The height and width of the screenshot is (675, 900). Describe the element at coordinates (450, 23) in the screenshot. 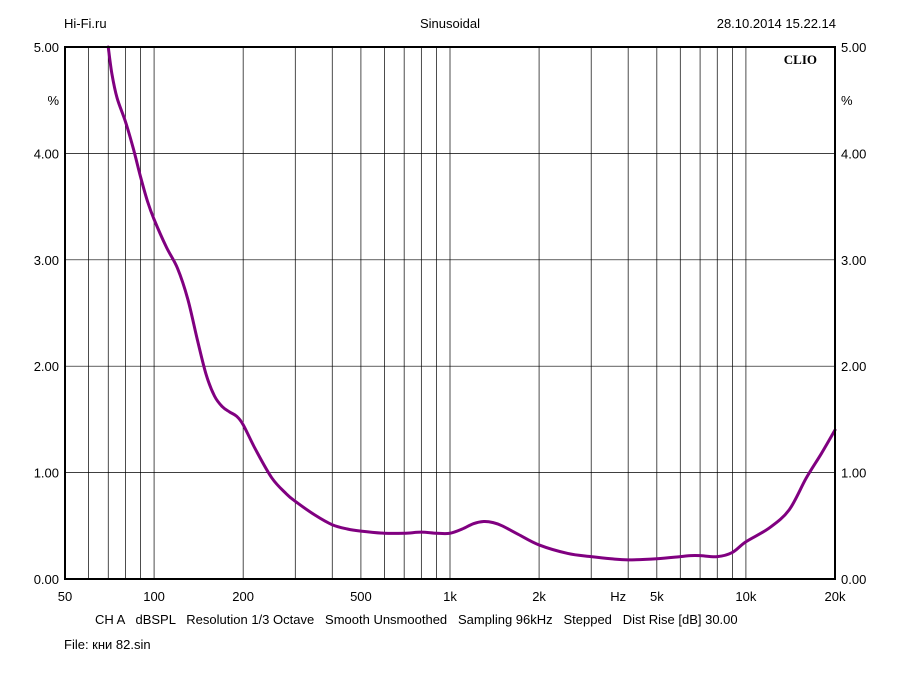

I see `header-measurement-type: Sinusoidal` at that location.